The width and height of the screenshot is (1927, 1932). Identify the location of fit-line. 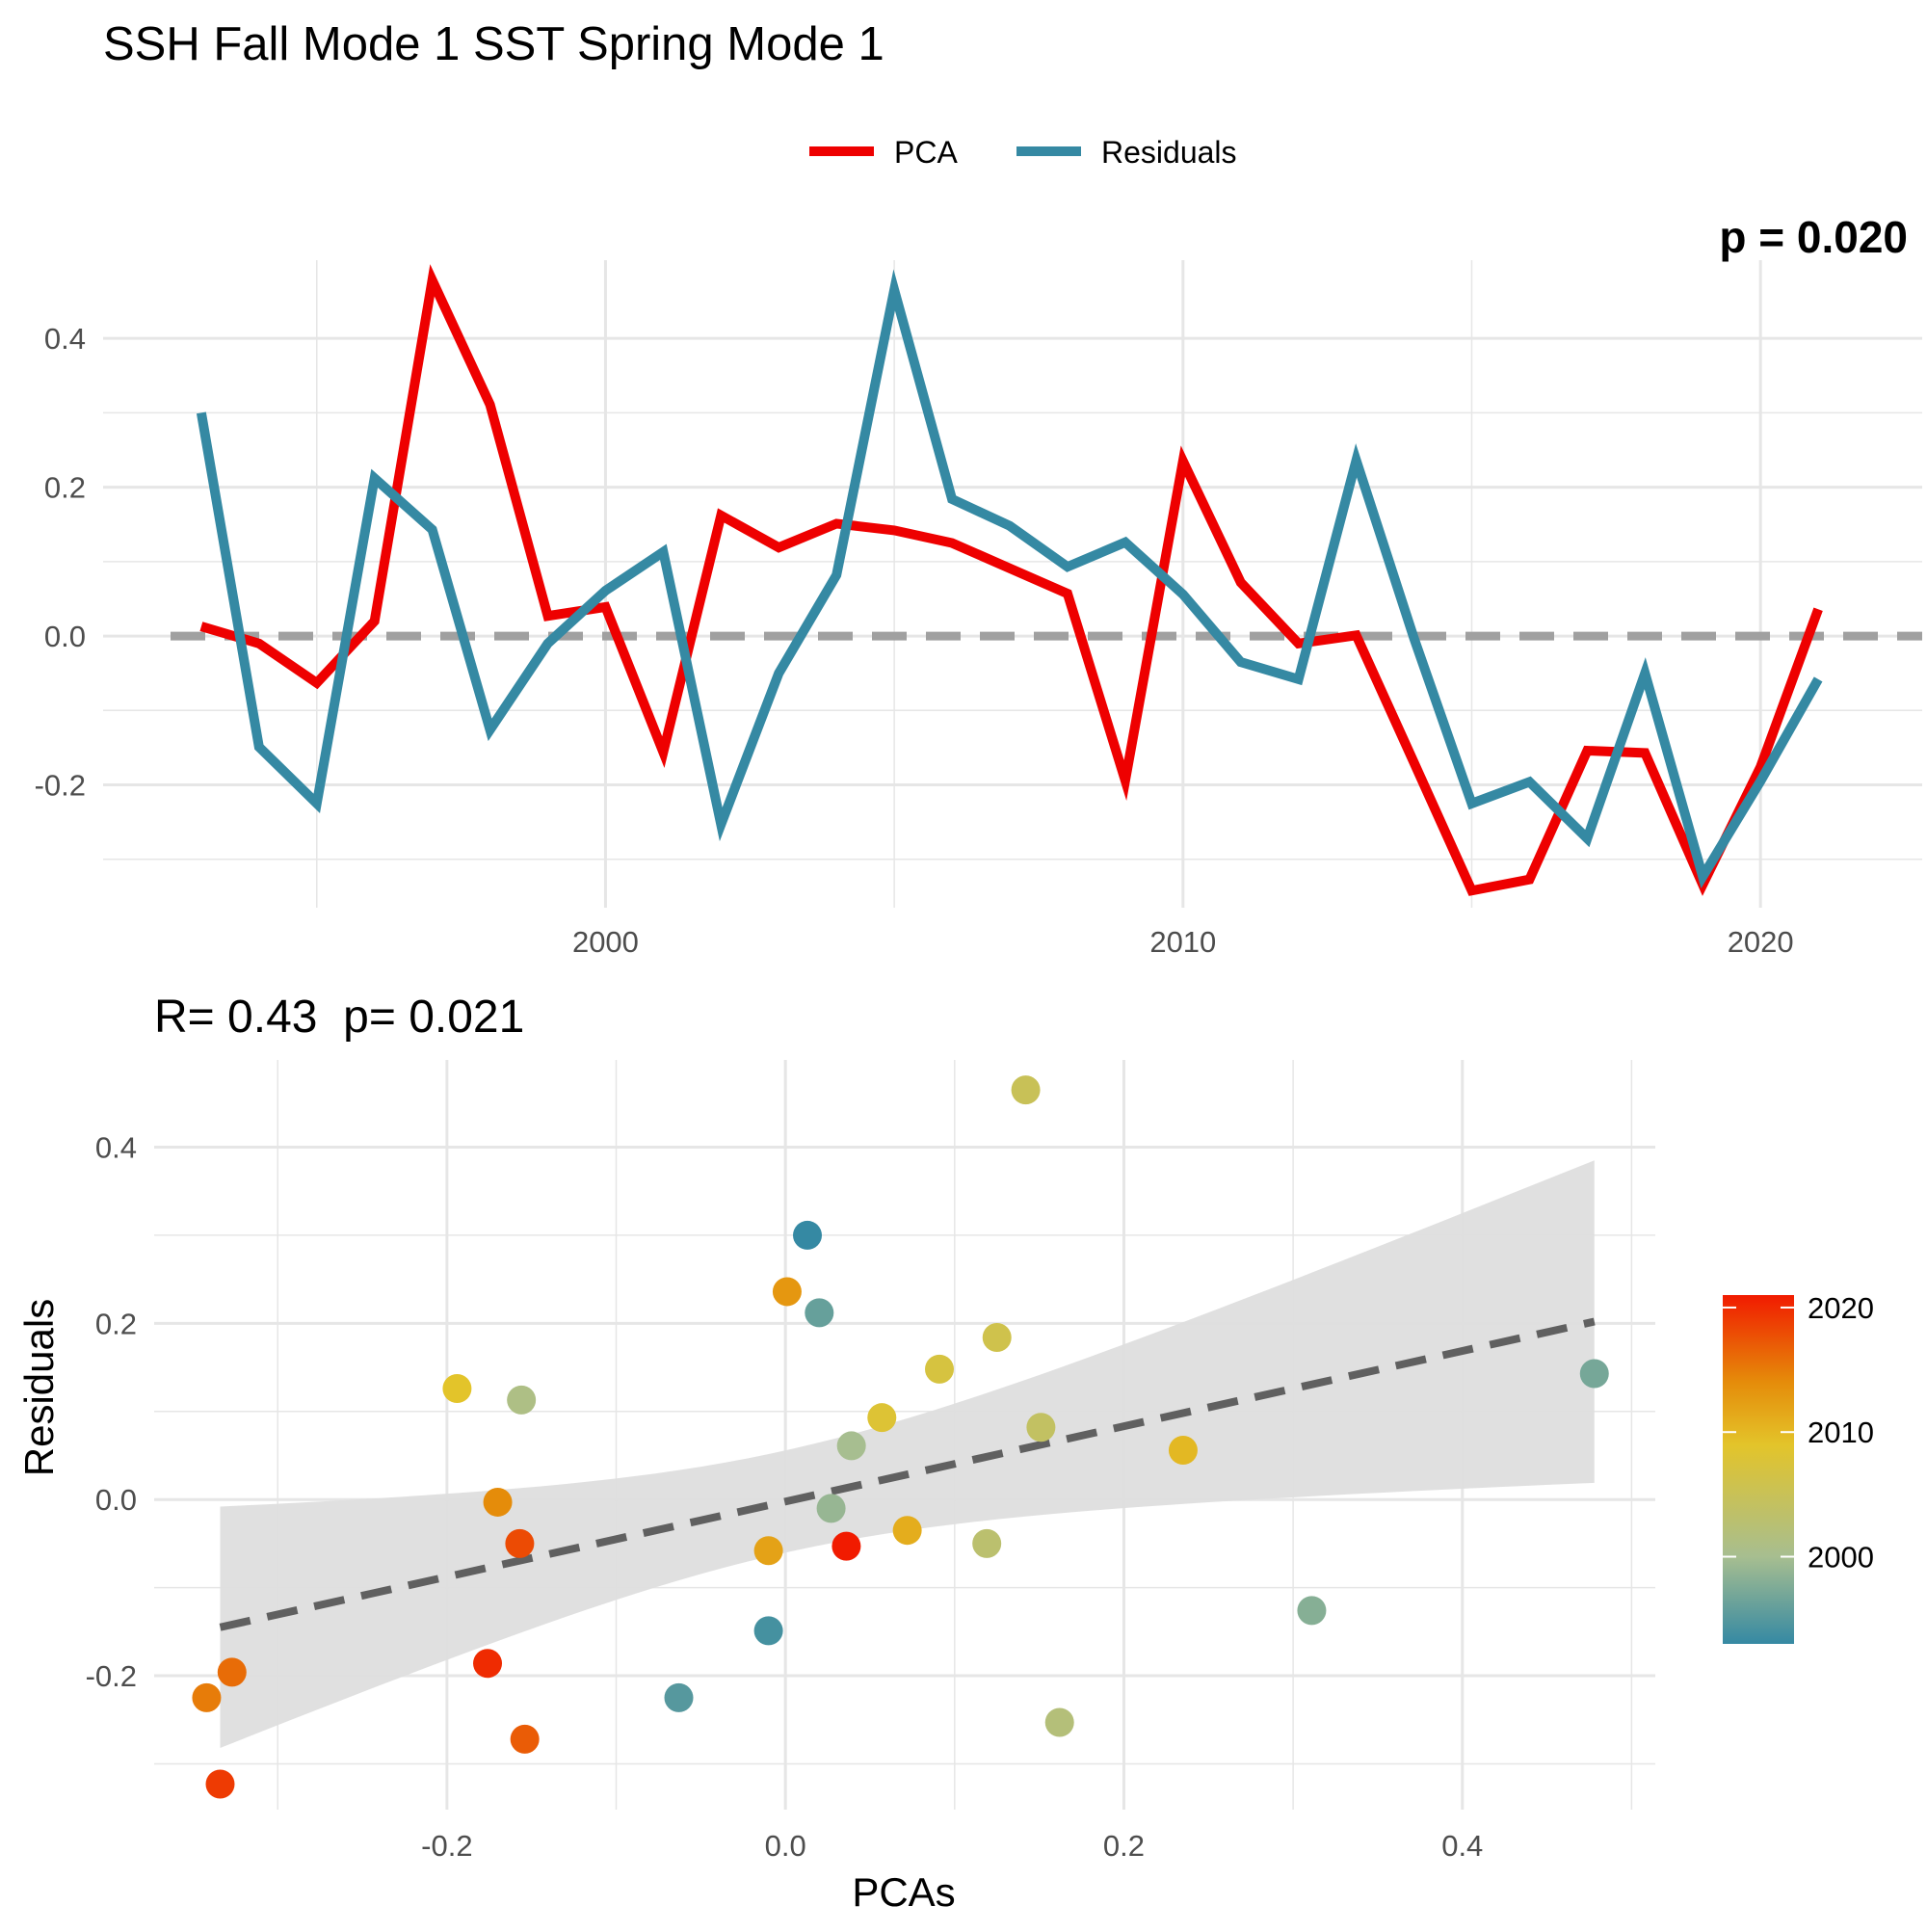
(908, 1474).